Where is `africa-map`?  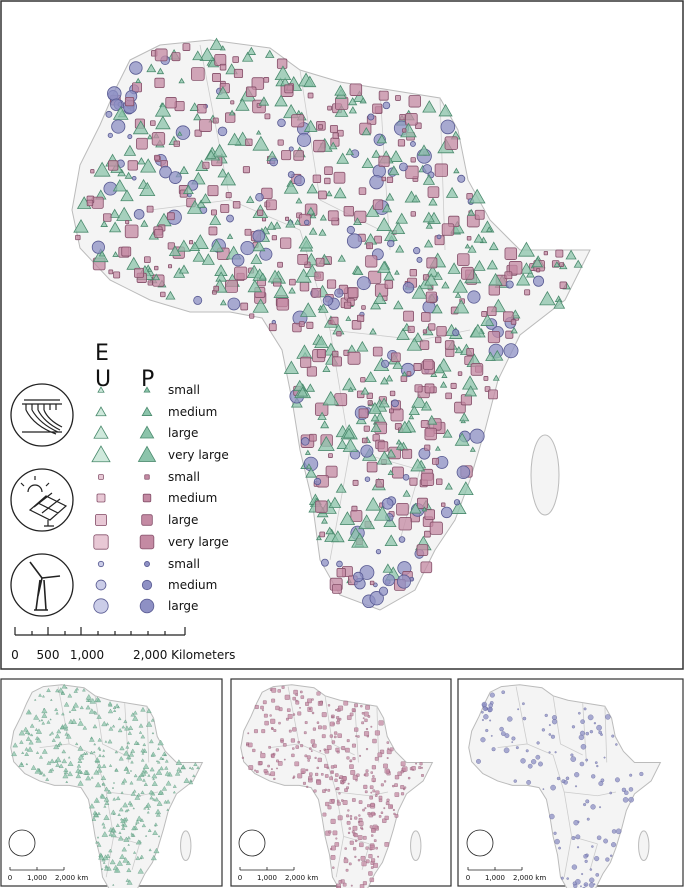
africa-map is located at coordinates (337, 788).